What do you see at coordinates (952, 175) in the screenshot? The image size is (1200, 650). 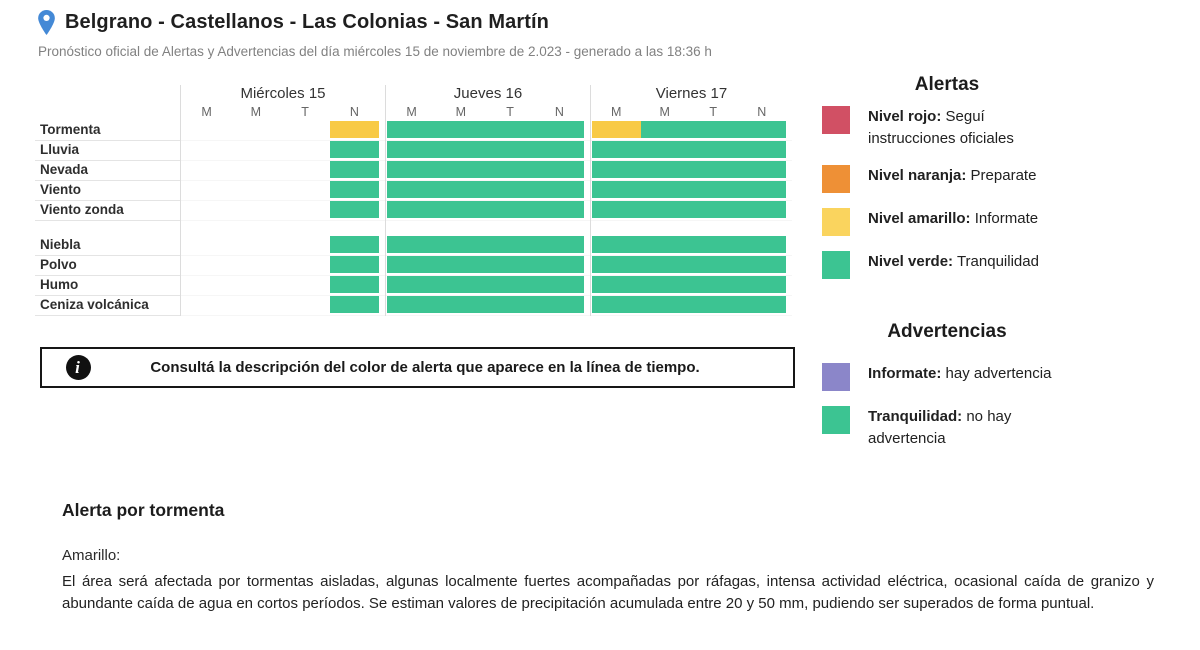 I see `legend-text: Nivel naranja: Preparate` at bounding box center [952, 175].